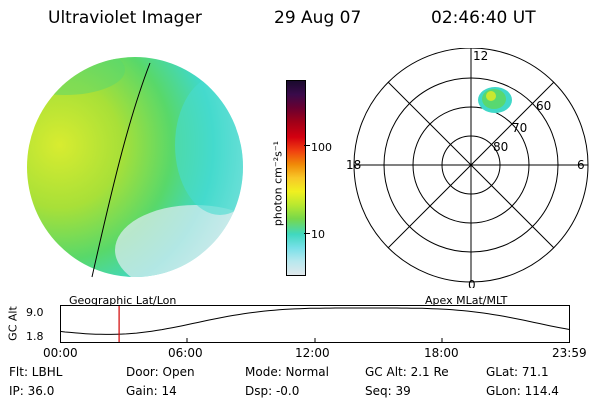 The image size is (600, 400). Describe the element at coordinates (60, 353) in the screenshot. I see `timeline-xtick-0000: 00:00` at that location.